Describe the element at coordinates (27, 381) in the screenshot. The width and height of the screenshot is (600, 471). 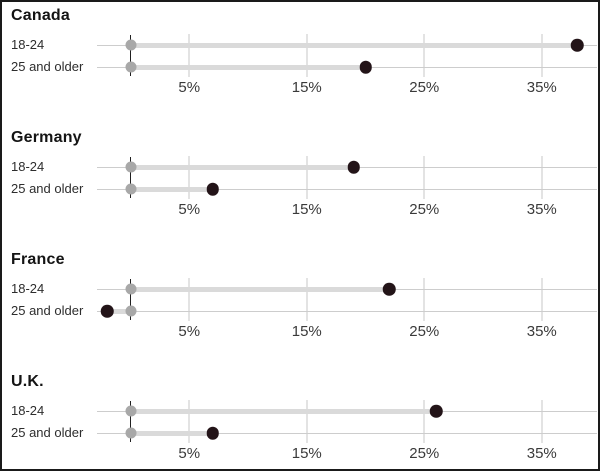
I see `panel-title: U.K.` at that location.